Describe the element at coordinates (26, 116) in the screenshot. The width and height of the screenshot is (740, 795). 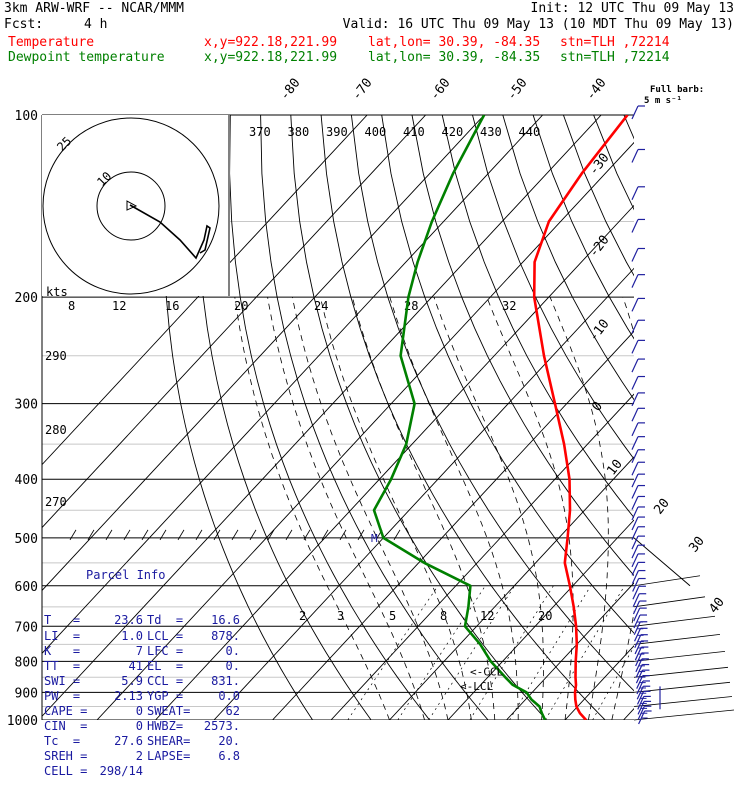
I see `pressure-tick-label: 100` at that location.